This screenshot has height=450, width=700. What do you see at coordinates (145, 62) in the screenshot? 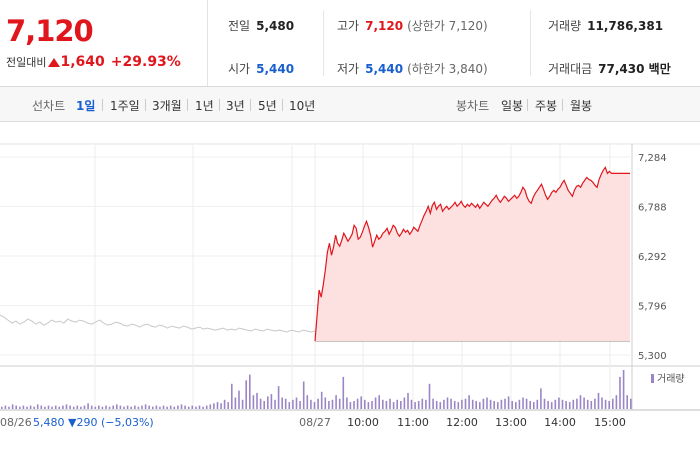
I see `change-percent: +29.93%` at bounding box center [145, 62].